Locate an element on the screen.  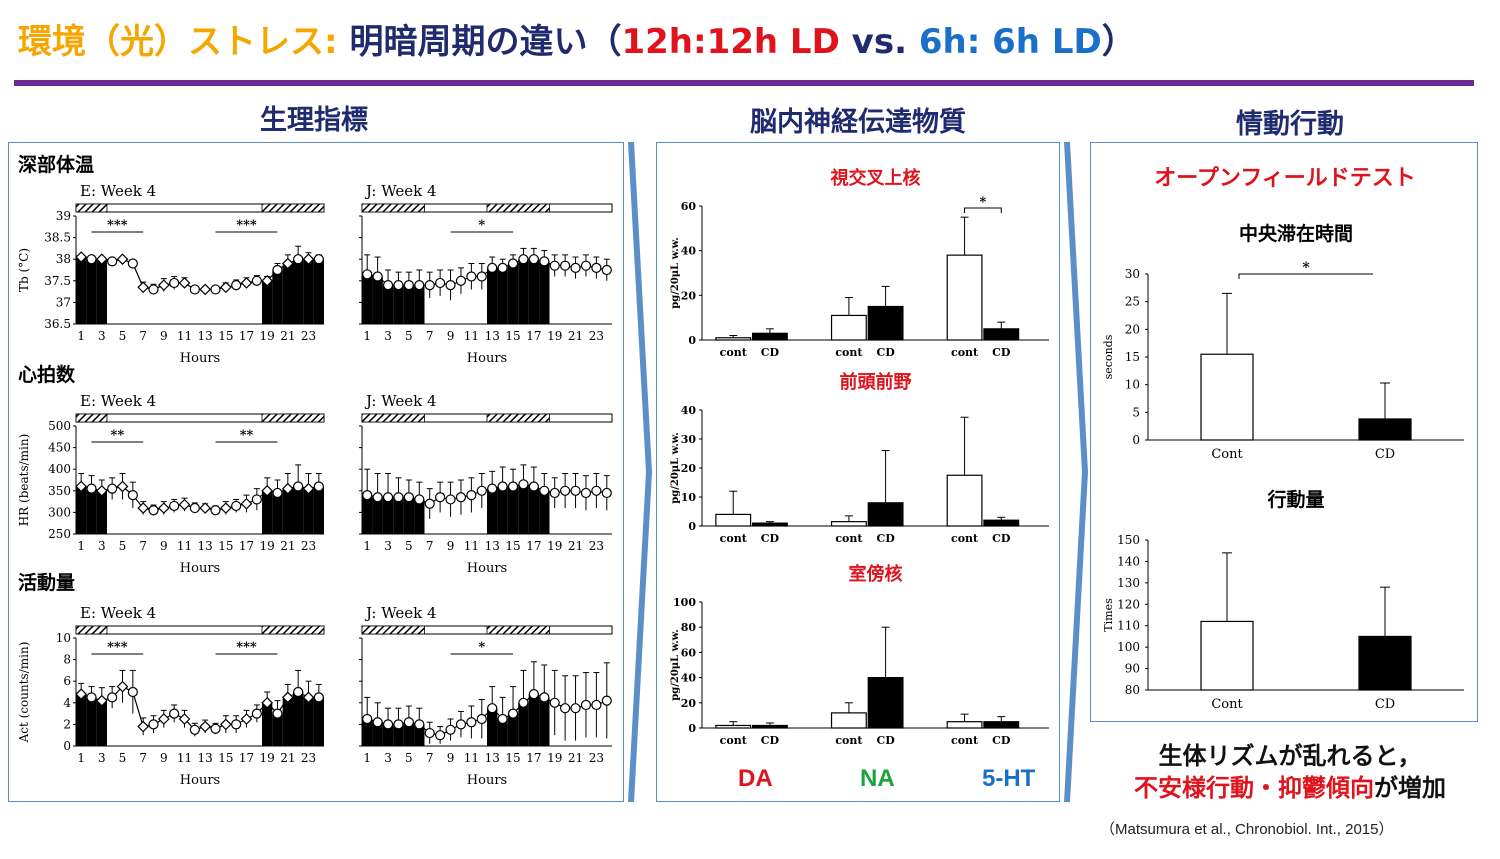
y-tick-label: 90 is located at coordinates (1132, 669).